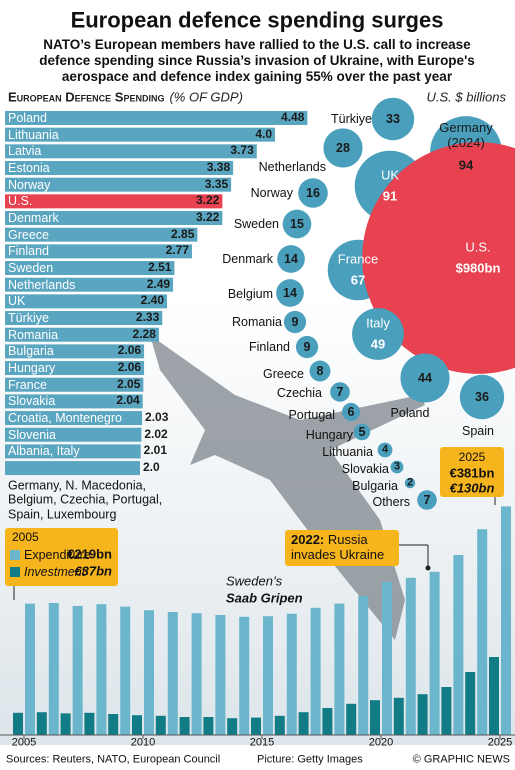 The width and height of the screenshot is (515, 770). Describe the element at coordinates (293, 117) in the screenshot. I see `value-label: 4.48` at that location.